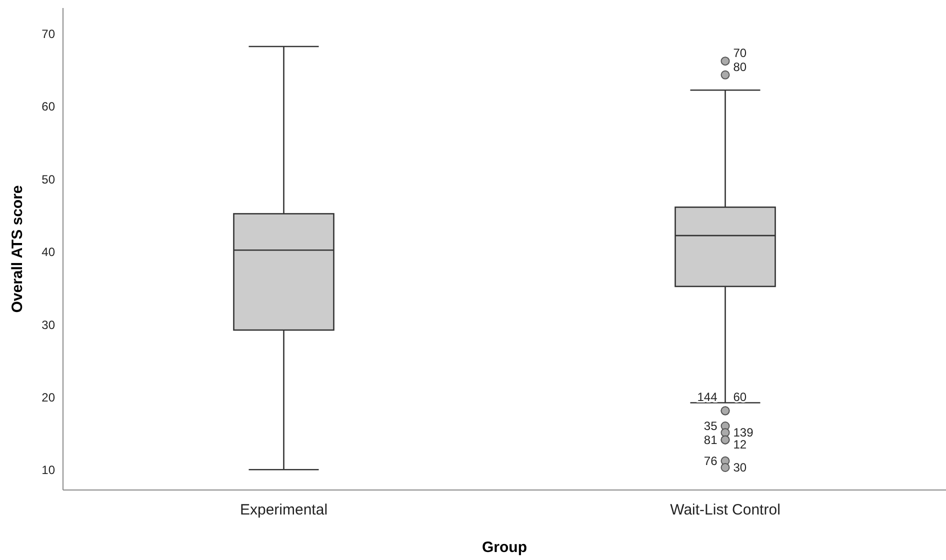 The width and height of the screenshot is (946, 560). I want to click on y-axis-title: Overall ATS score, so click(17, 249).